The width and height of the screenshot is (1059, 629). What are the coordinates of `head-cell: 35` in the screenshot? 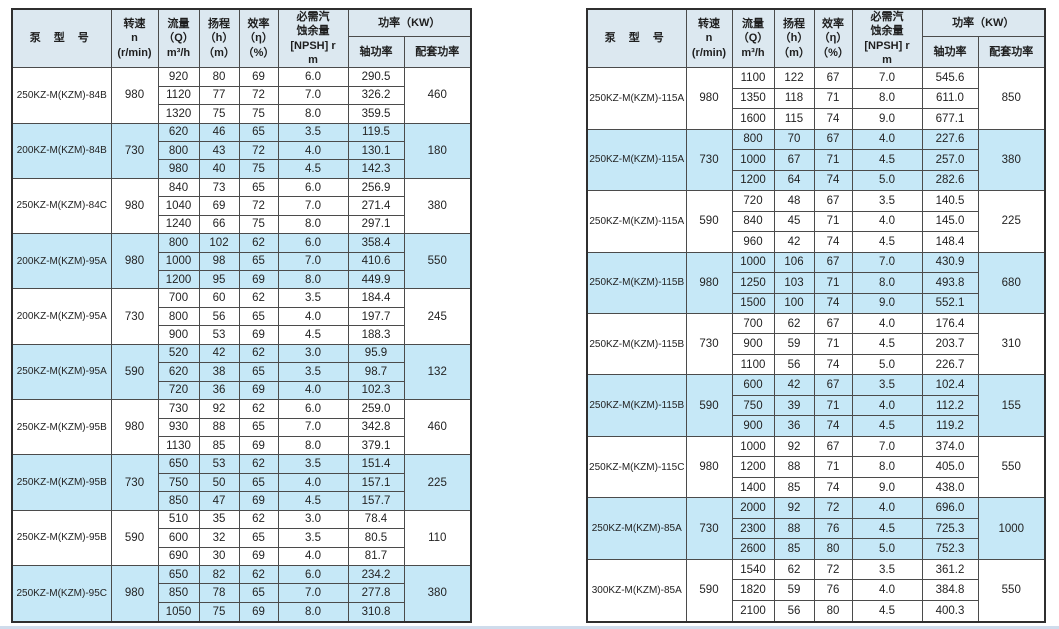 It's located at (219, 519).